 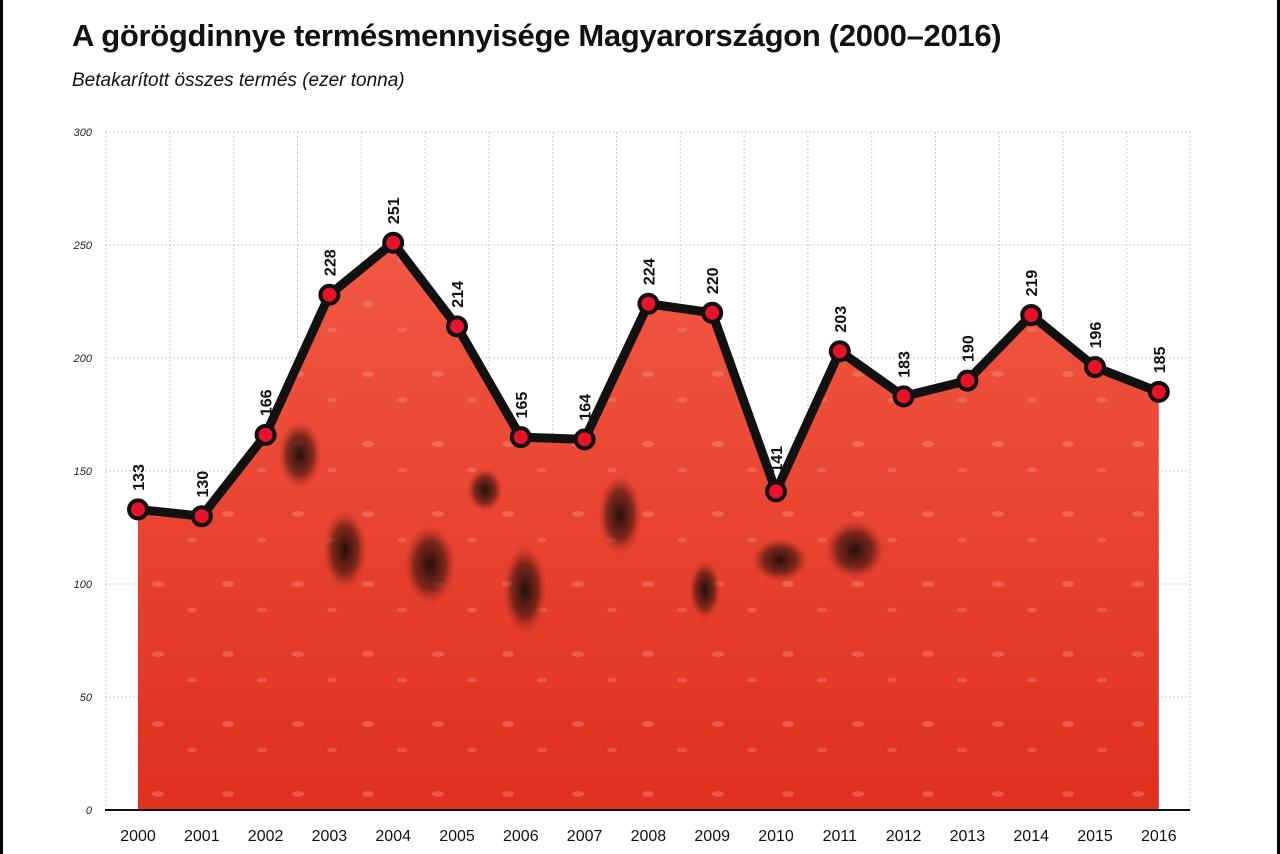 I want to click on data-label: 166, so click(x=267, y=402).